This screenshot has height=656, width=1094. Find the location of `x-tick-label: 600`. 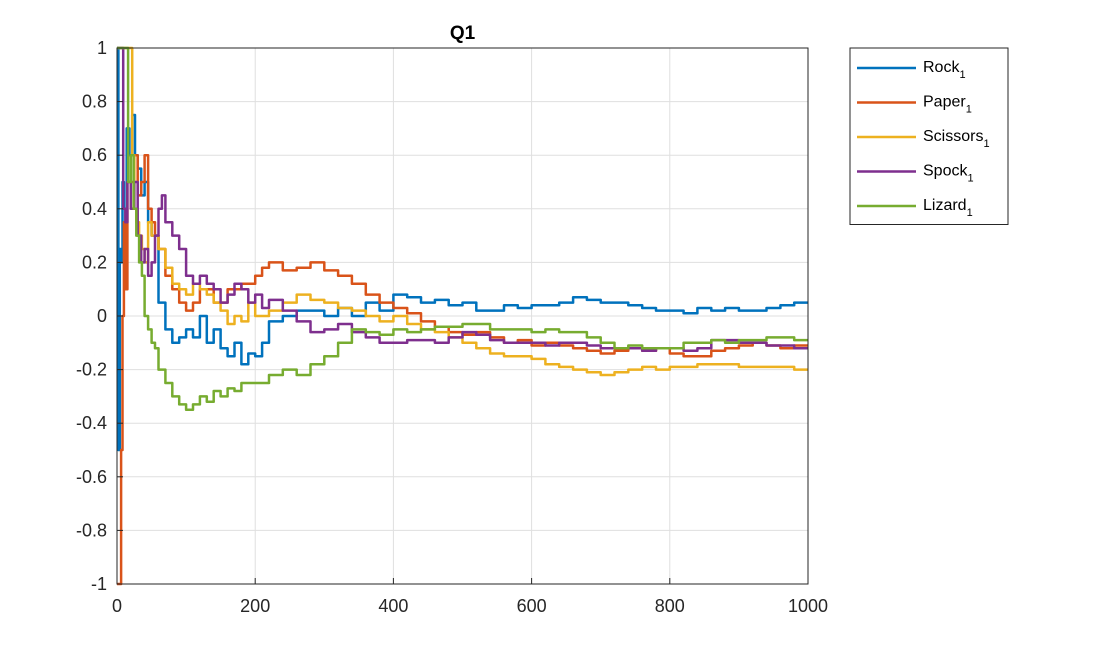

x-tick-label: 600 is located at coordinates (532, 606).